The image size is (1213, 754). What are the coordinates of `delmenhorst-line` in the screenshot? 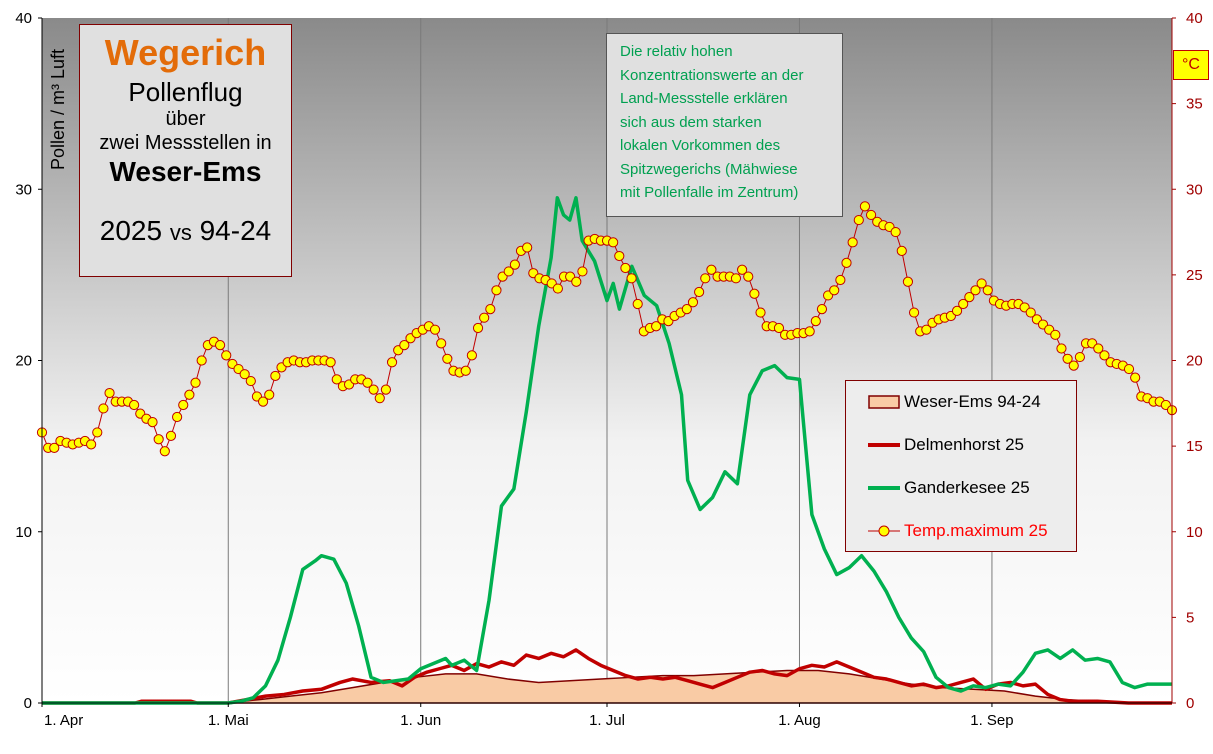 It's located at (607, 676).